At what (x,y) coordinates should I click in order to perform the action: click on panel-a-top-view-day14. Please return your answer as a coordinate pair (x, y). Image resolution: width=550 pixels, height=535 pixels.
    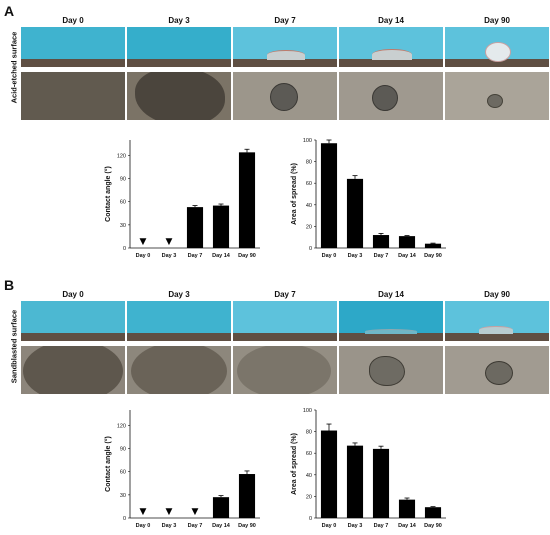
    Looking at the image, I should click on (391, 96).